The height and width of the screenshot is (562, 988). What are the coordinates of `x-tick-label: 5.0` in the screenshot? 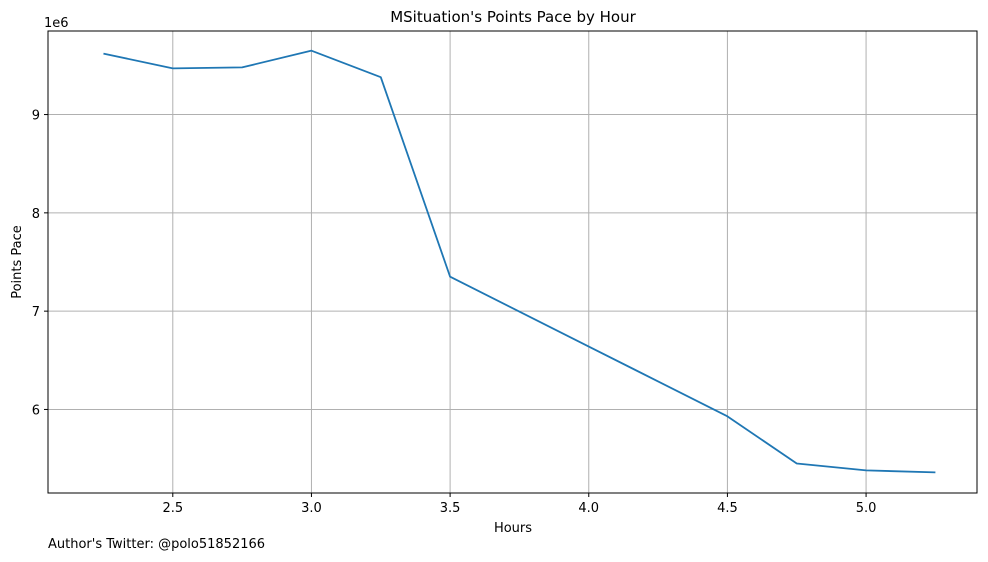 It's located at (866, 508).